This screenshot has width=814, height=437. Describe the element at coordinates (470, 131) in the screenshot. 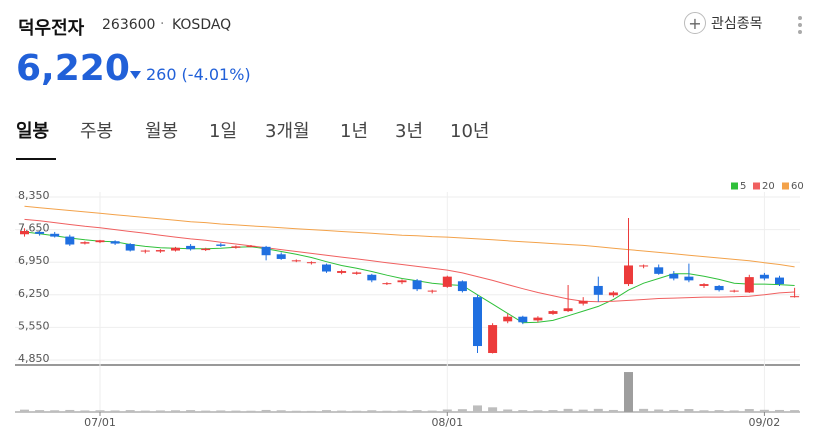

I see `tab: 10년` at that location.